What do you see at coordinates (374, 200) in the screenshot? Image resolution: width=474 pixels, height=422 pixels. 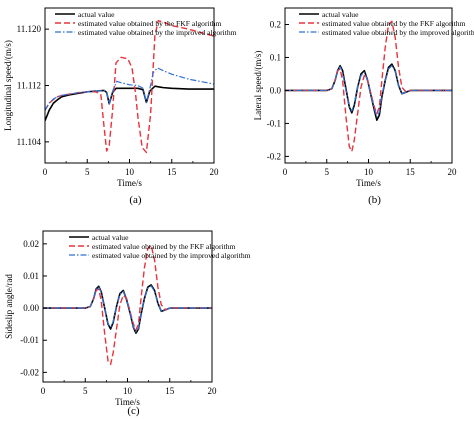 I see `panel-label: (b)` at bounding box center [374, 200].